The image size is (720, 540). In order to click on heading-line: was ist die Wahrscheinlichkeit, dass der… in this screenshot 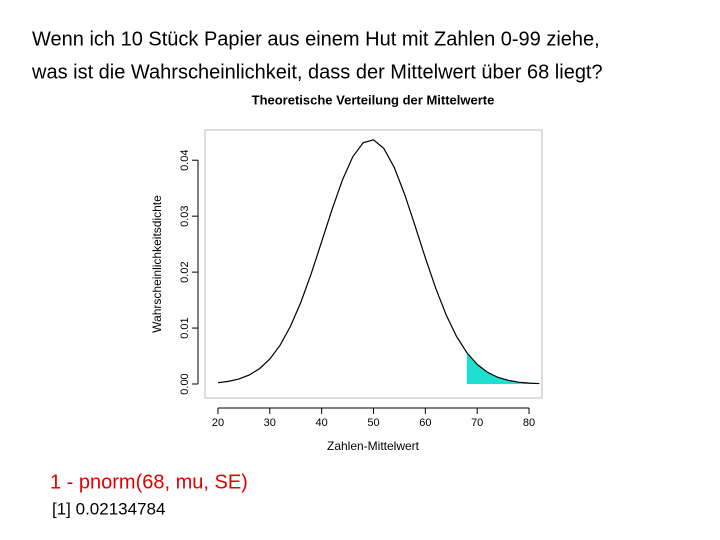, I will do `click(317, 72)`.